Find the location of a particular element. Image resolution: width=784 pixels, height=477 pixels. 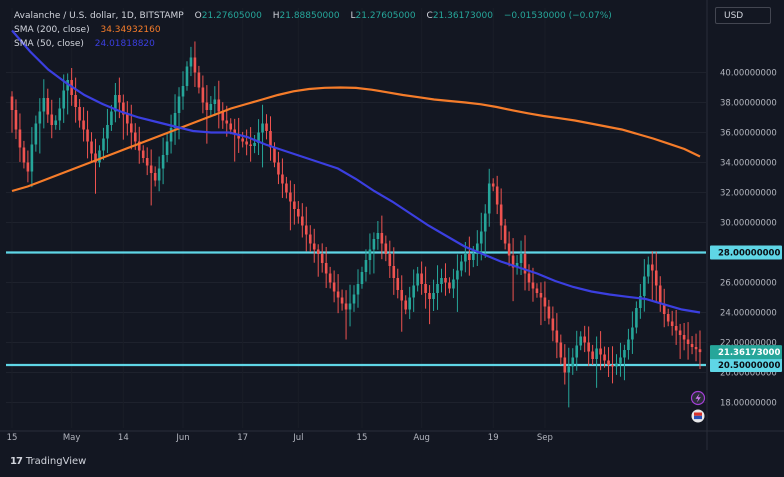

y-tick-label: 24.00000000 is located at coordinates (748, 314).